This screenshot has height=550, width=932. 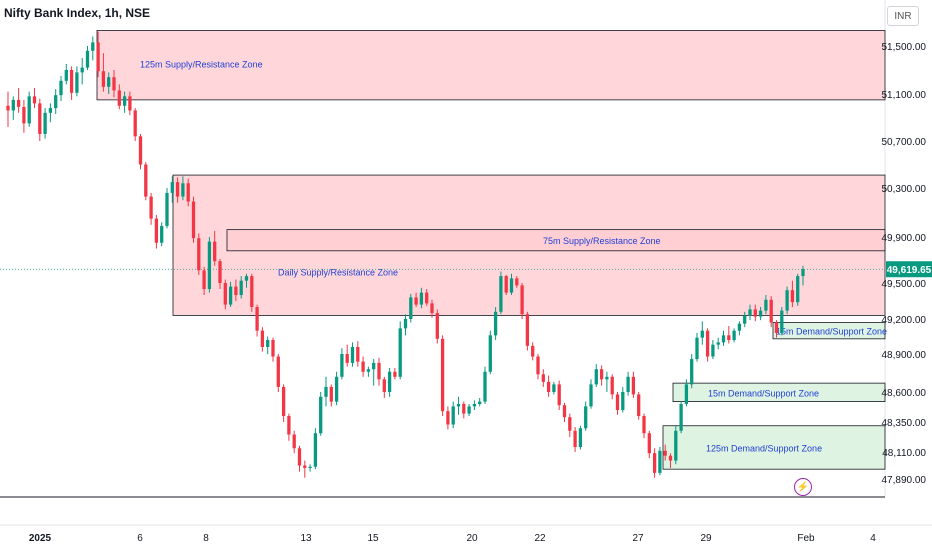 I want to click on x-tick-label: 27, so click(x=638, y=538).